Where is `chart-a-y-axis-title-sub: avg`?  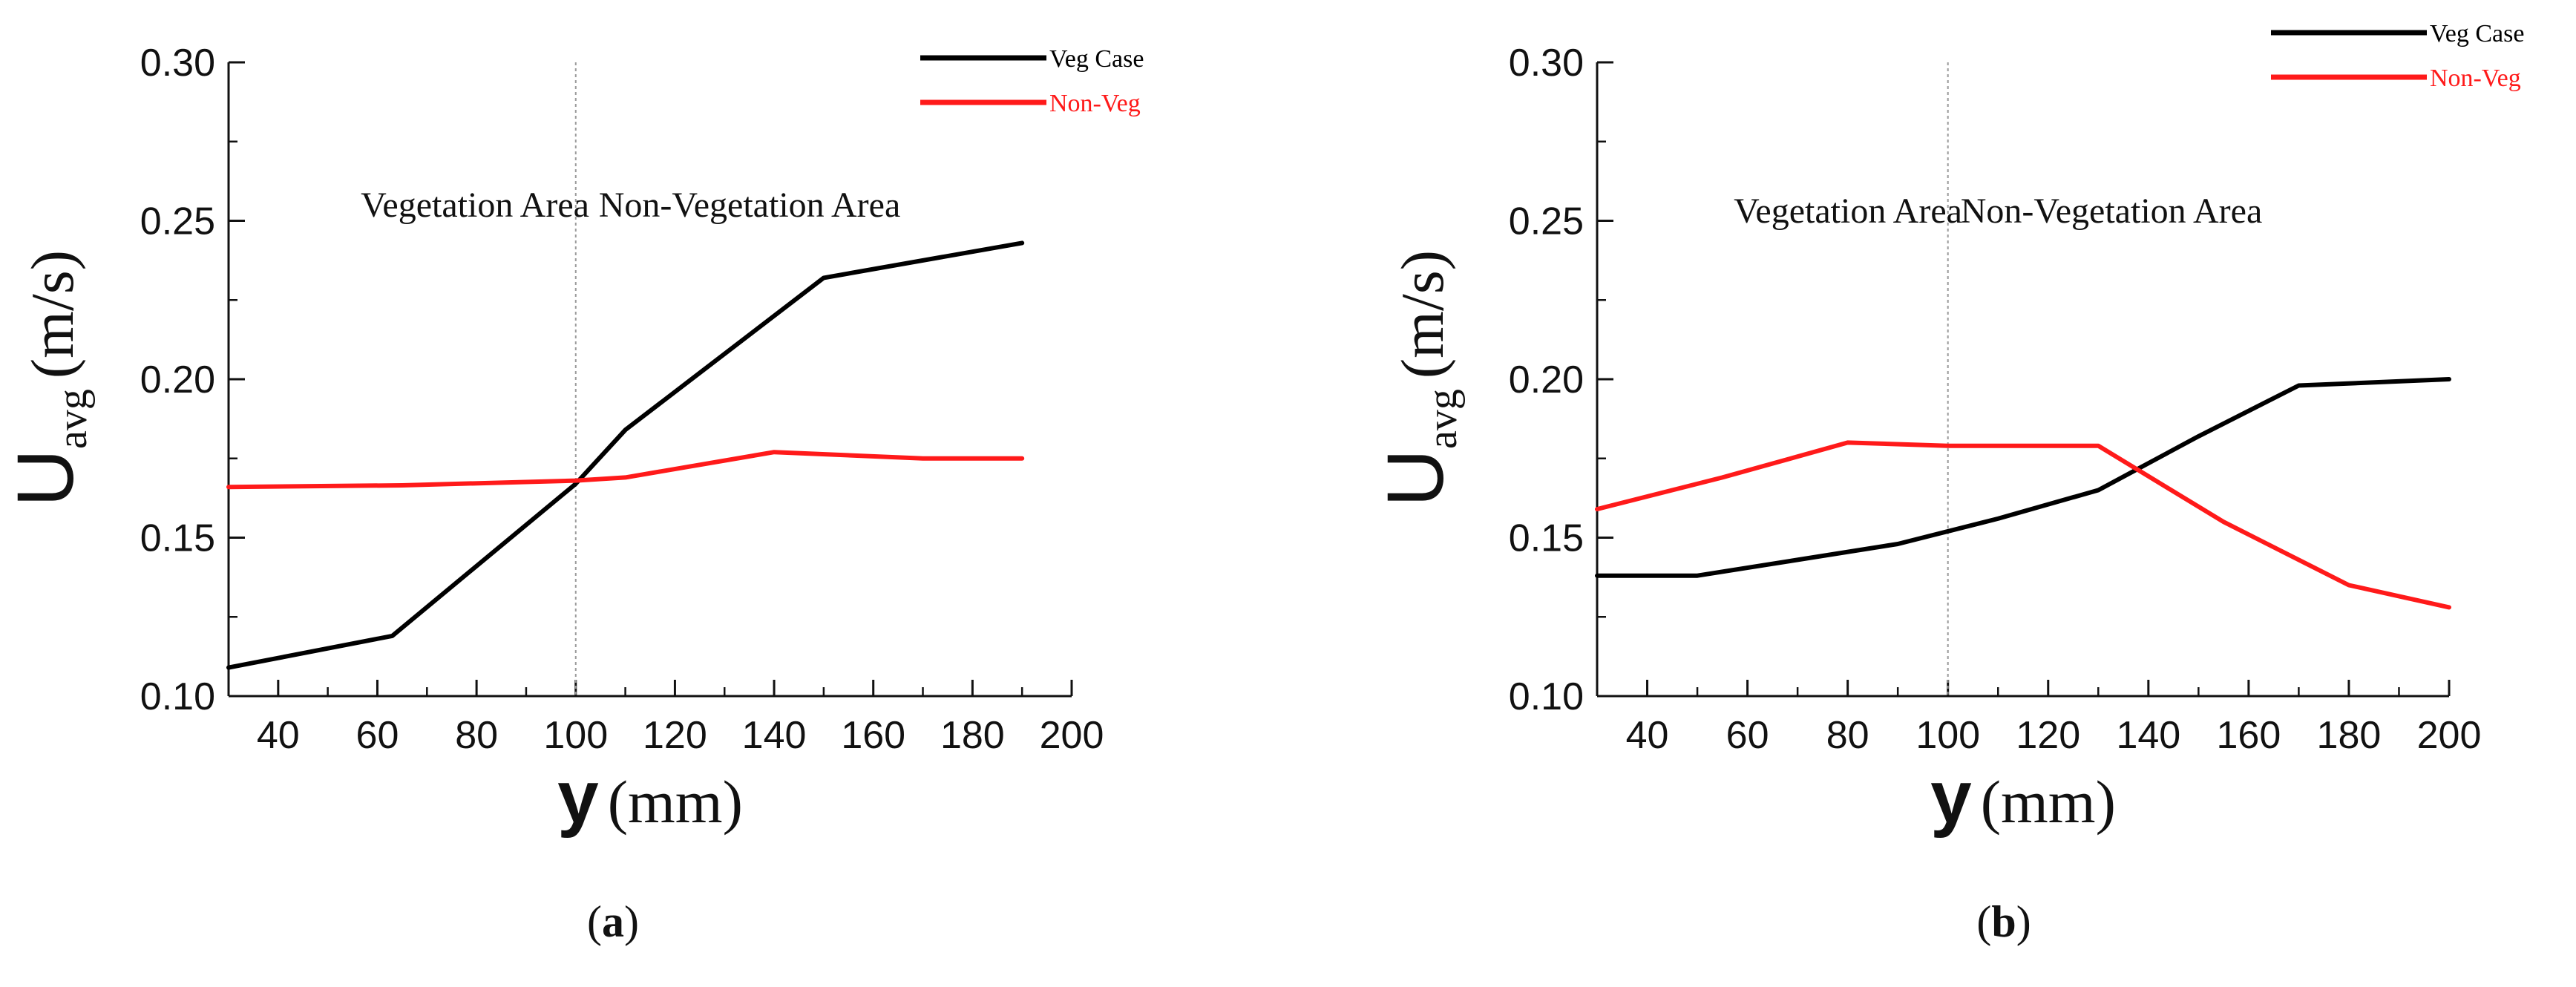 chart-a-y-axis-title-sub: avg is located at coordinates (73, 419).